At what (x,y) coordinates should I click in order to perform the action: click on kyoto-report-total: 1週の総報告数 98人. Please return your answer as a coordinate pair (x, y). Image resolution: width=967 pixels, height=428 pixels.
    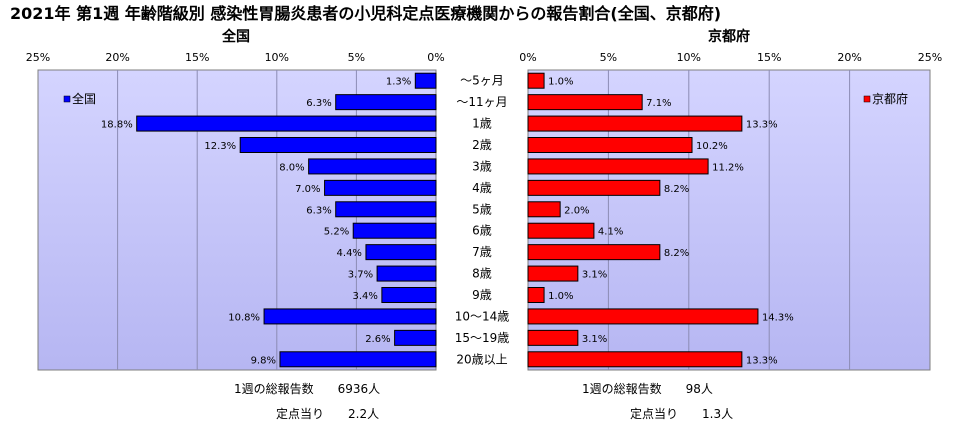
    Looking at the image, I should click on (647, 388).